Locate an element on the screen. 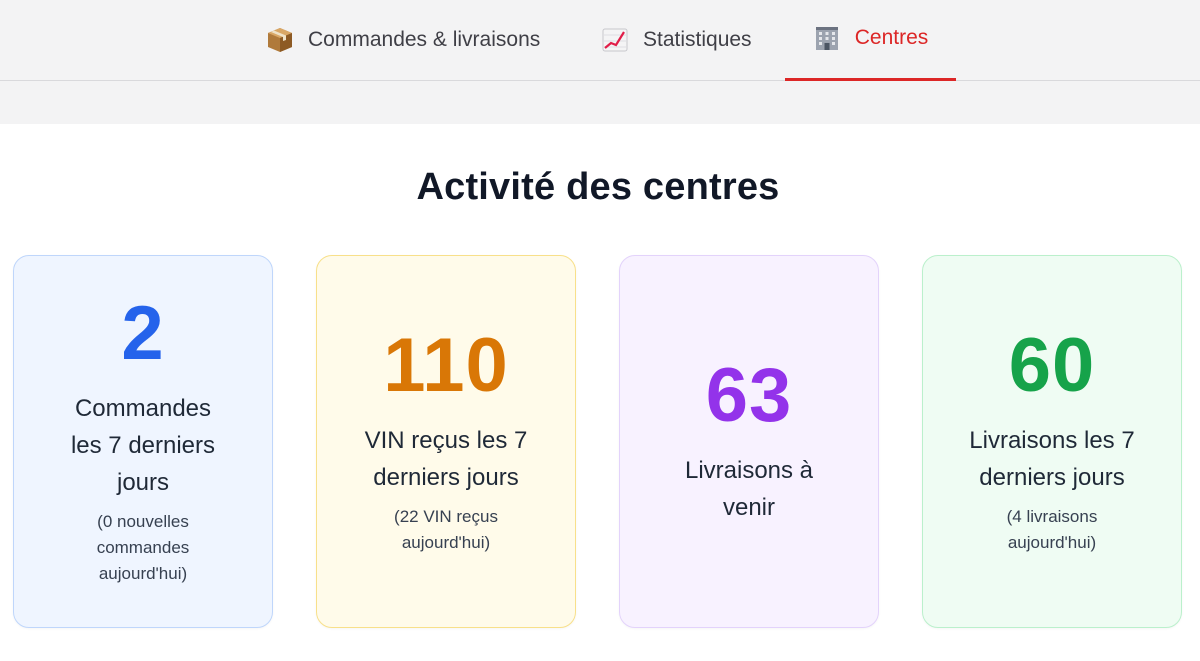 The height and width of the screenshot is (661, 1200). tab-orders-deliveries: Commandes & livraisons is located at coordinates (403, 40).